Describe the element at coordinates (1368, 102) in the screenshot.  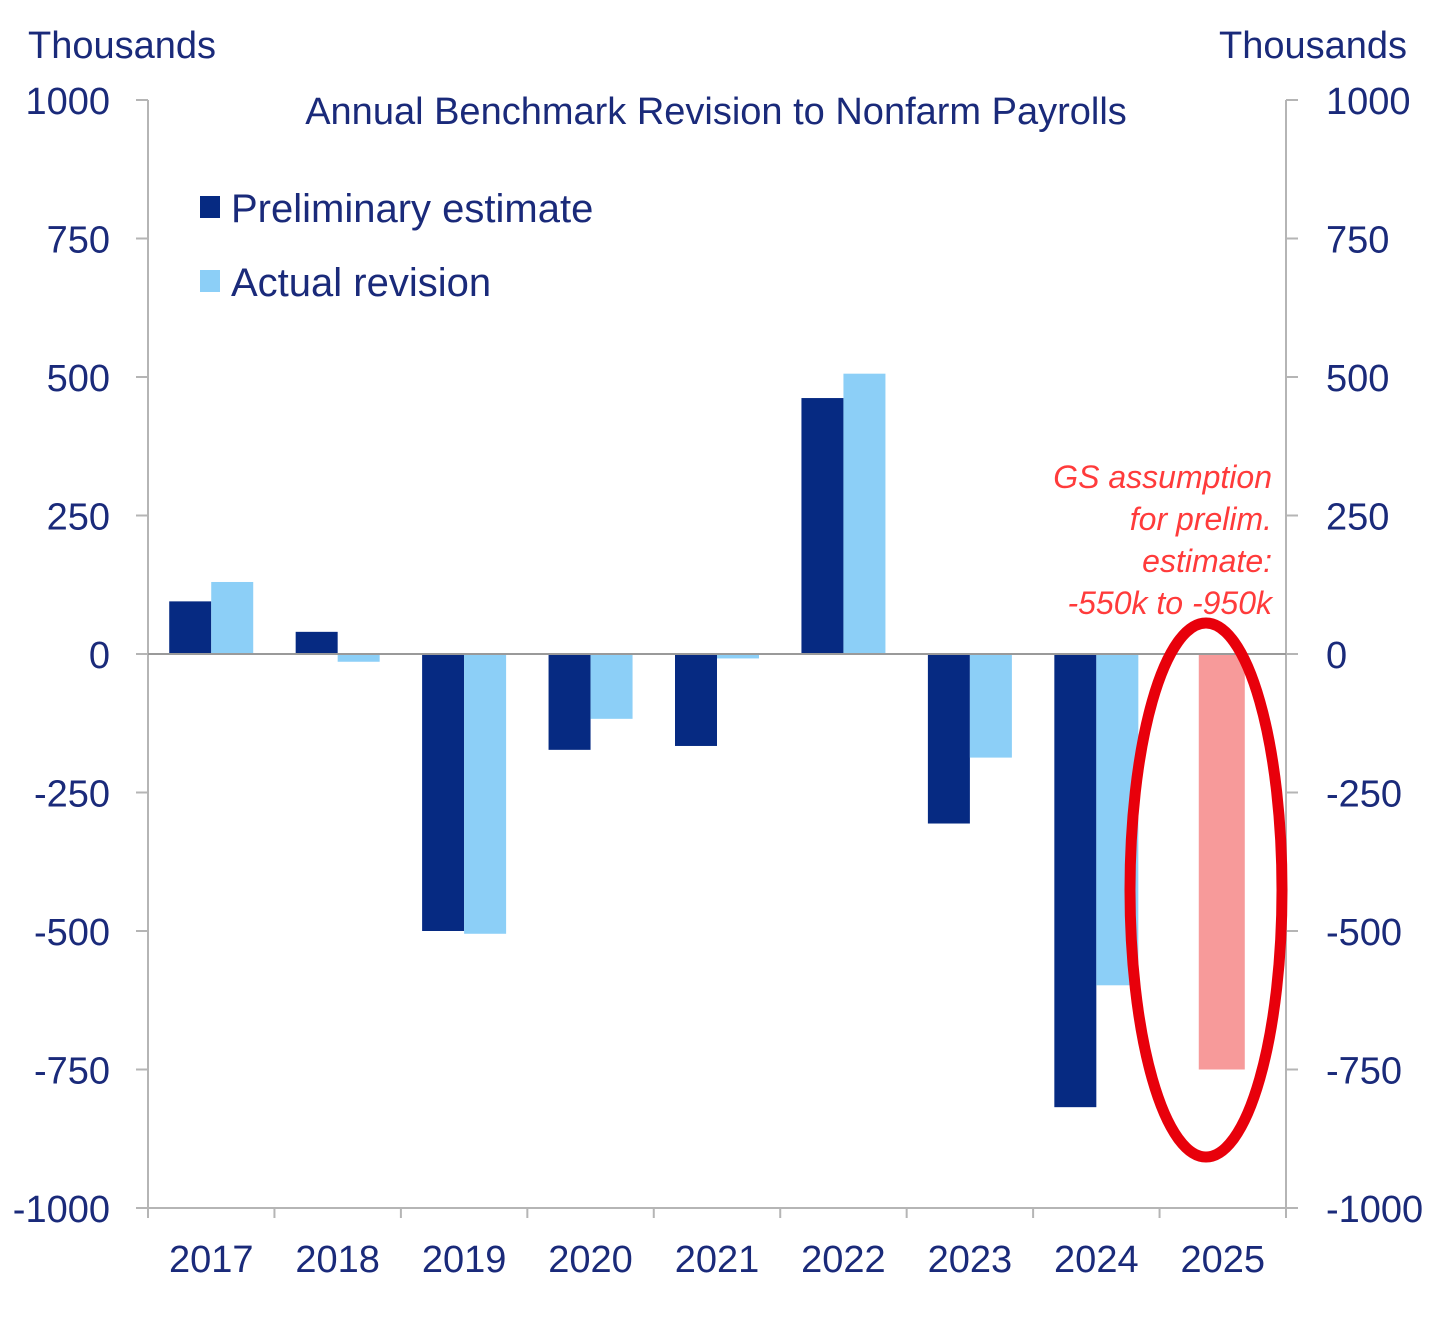
I see `right-tick-label: 1000` at that location.